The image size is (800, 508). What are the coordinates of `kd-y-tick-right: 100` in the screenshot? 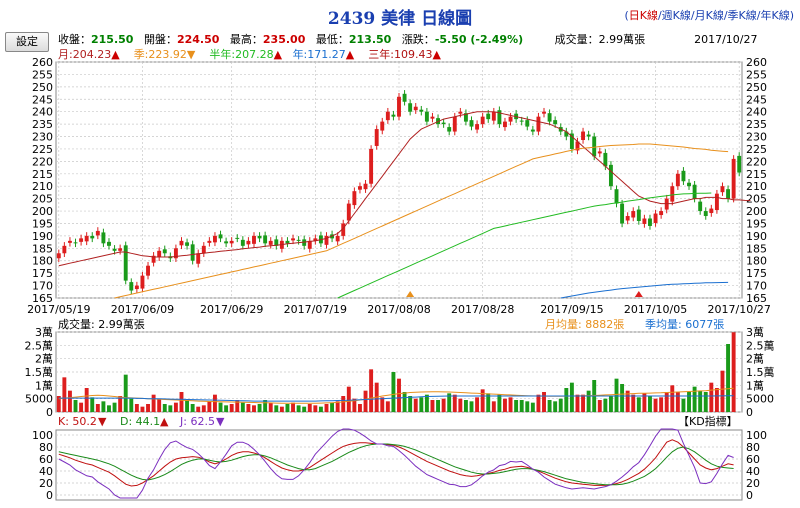 It's located at (756, 435).